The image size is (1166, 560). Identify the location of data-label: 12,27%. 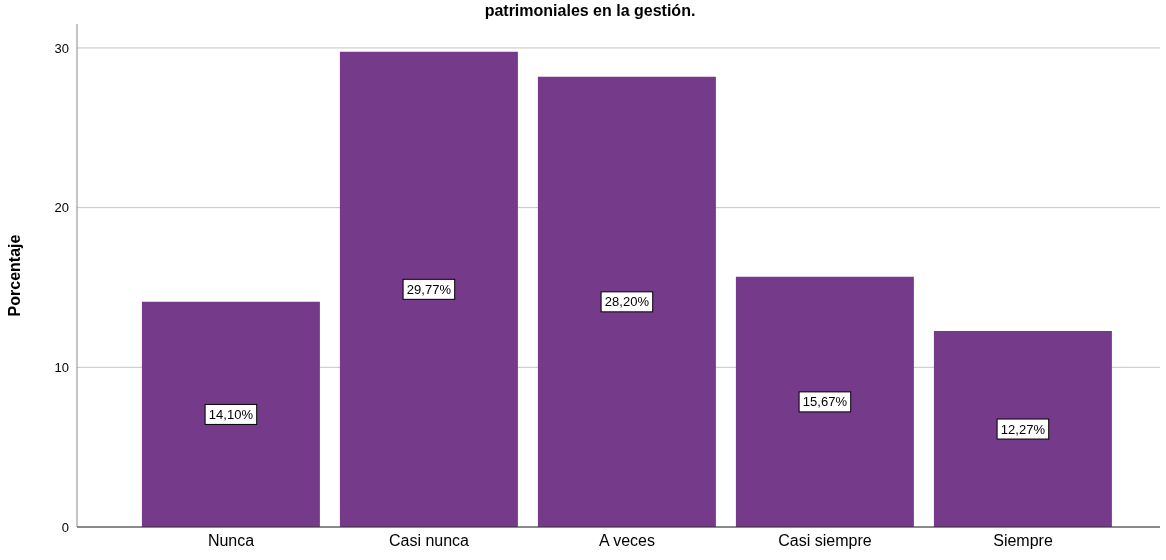
(1023, 429).